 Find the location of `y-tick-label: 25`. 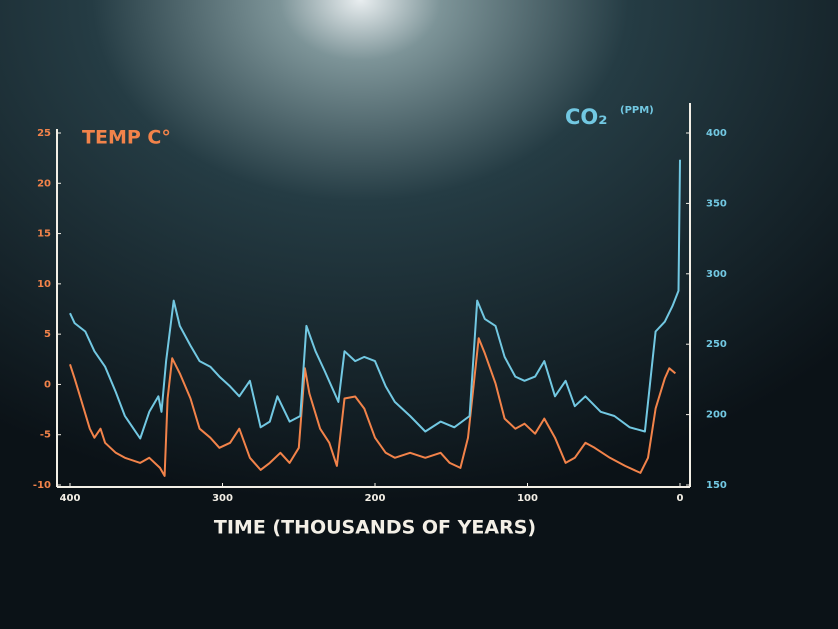

y-tick-label: 25 is located at coordinates (44, 133).